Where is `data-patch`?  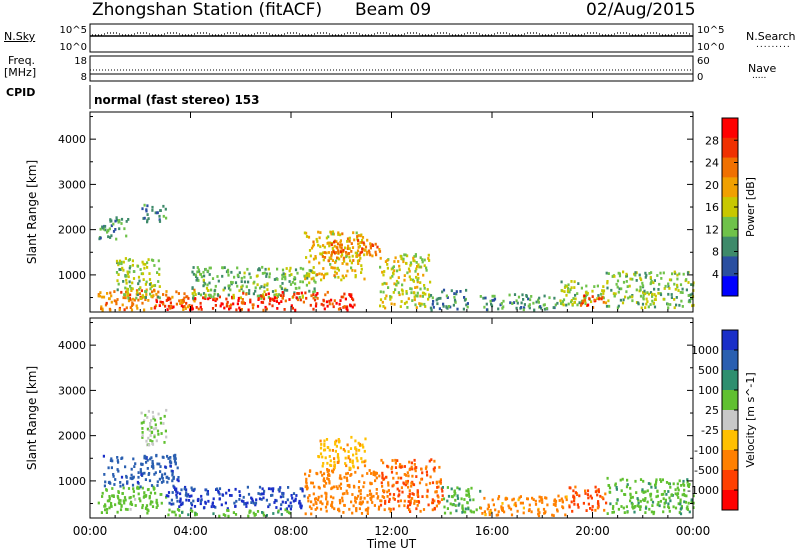
data-patch is located at coordinates (523, 506).